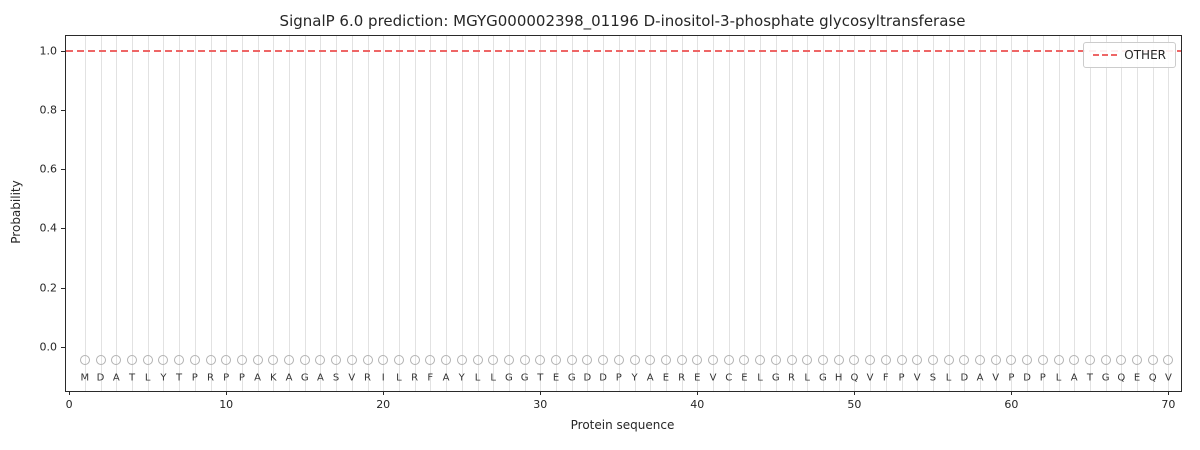 Image resolution: width=1200 pixels, height=450 pixels. What do you see at coordinates (226, 404) in the screenshot?
I see `x-tick-label: 10` at bounding box center [226, 404].